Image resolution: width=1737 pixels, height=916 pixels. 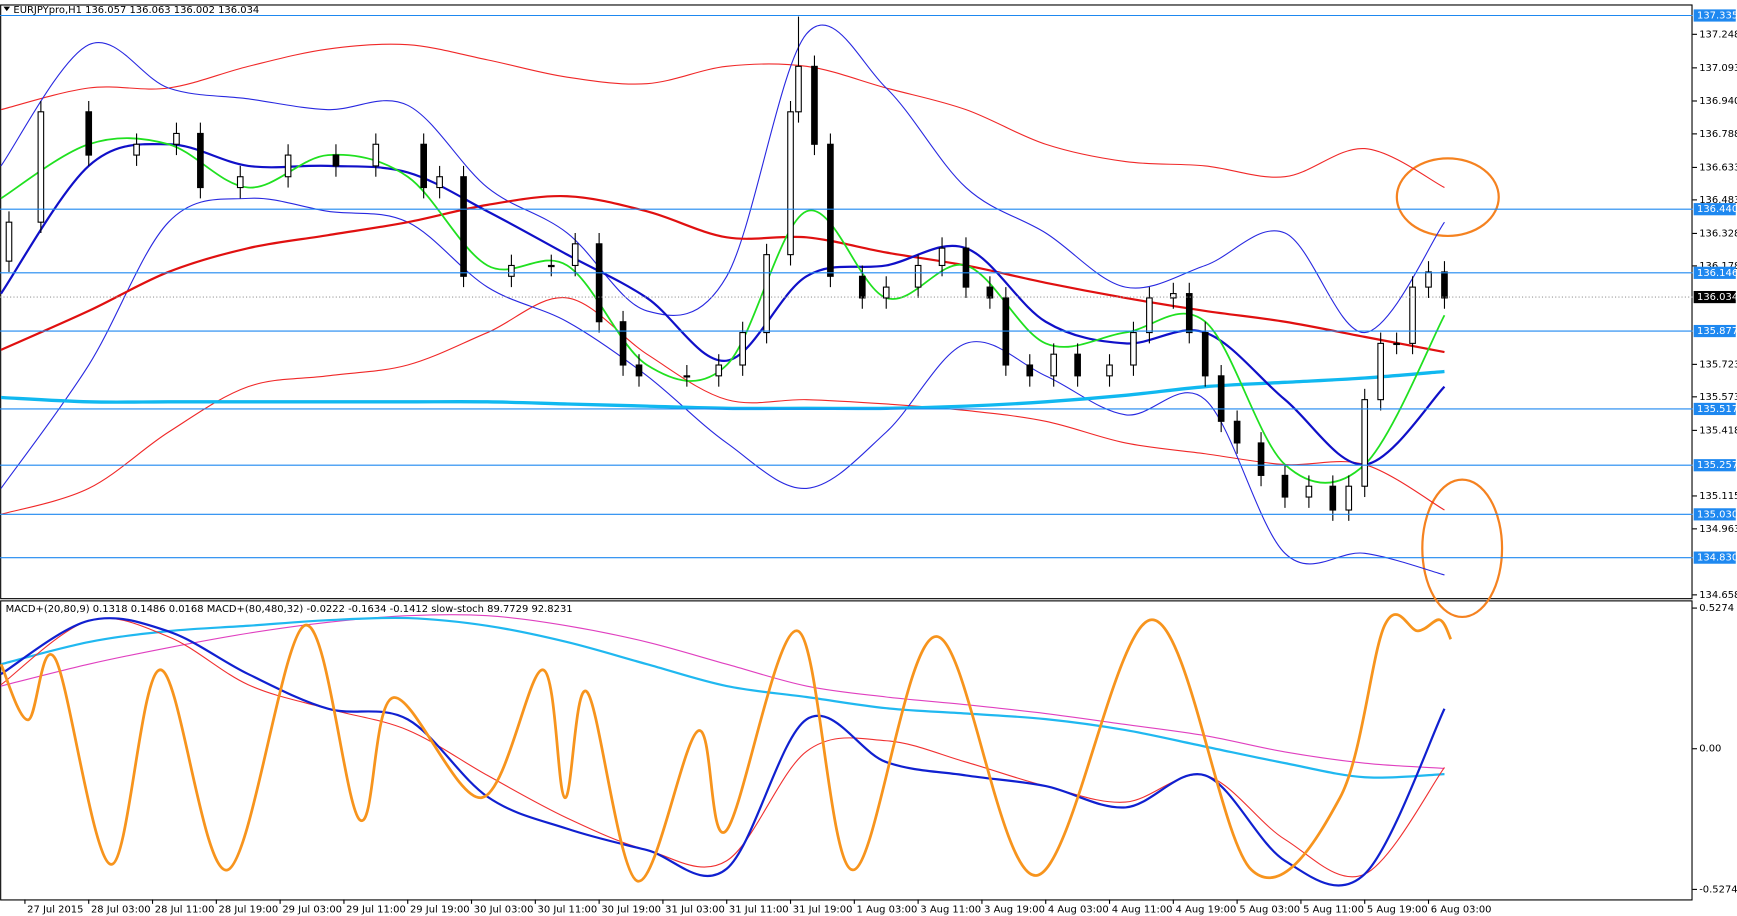 What do you see at coordinates (695, 909) in the screenshot?
I see `x-tick-label: 31 Jul 03:00` at bounding box center [695, 909].